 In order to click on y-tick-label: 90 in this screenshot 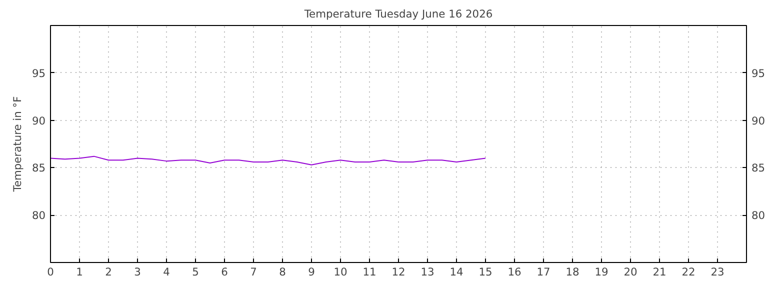, I will do `click(39, 121)`.